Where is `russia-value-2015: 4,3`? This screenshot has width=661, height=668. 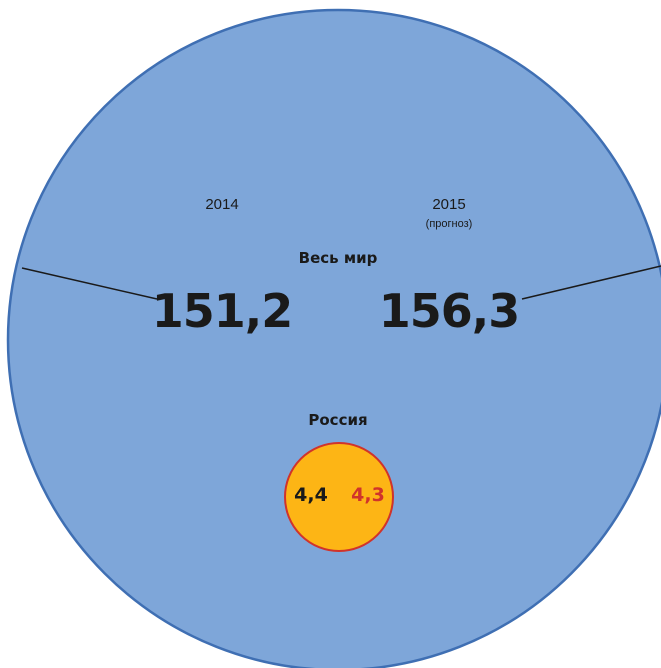 russia-value-2015: 4,3 is located at coordinates (368, 495).